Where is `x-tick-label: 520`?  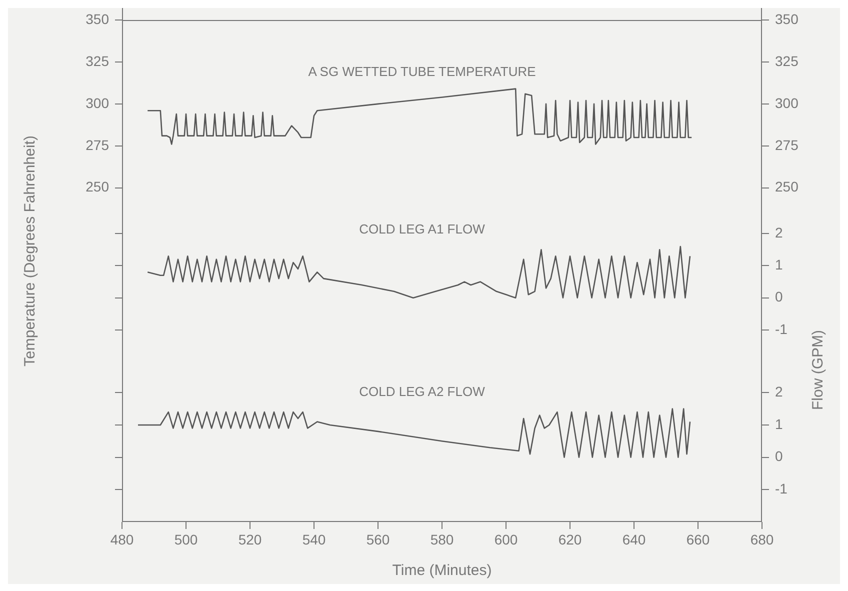
x-tick-label: 520 is located at coordinates (250, 539).